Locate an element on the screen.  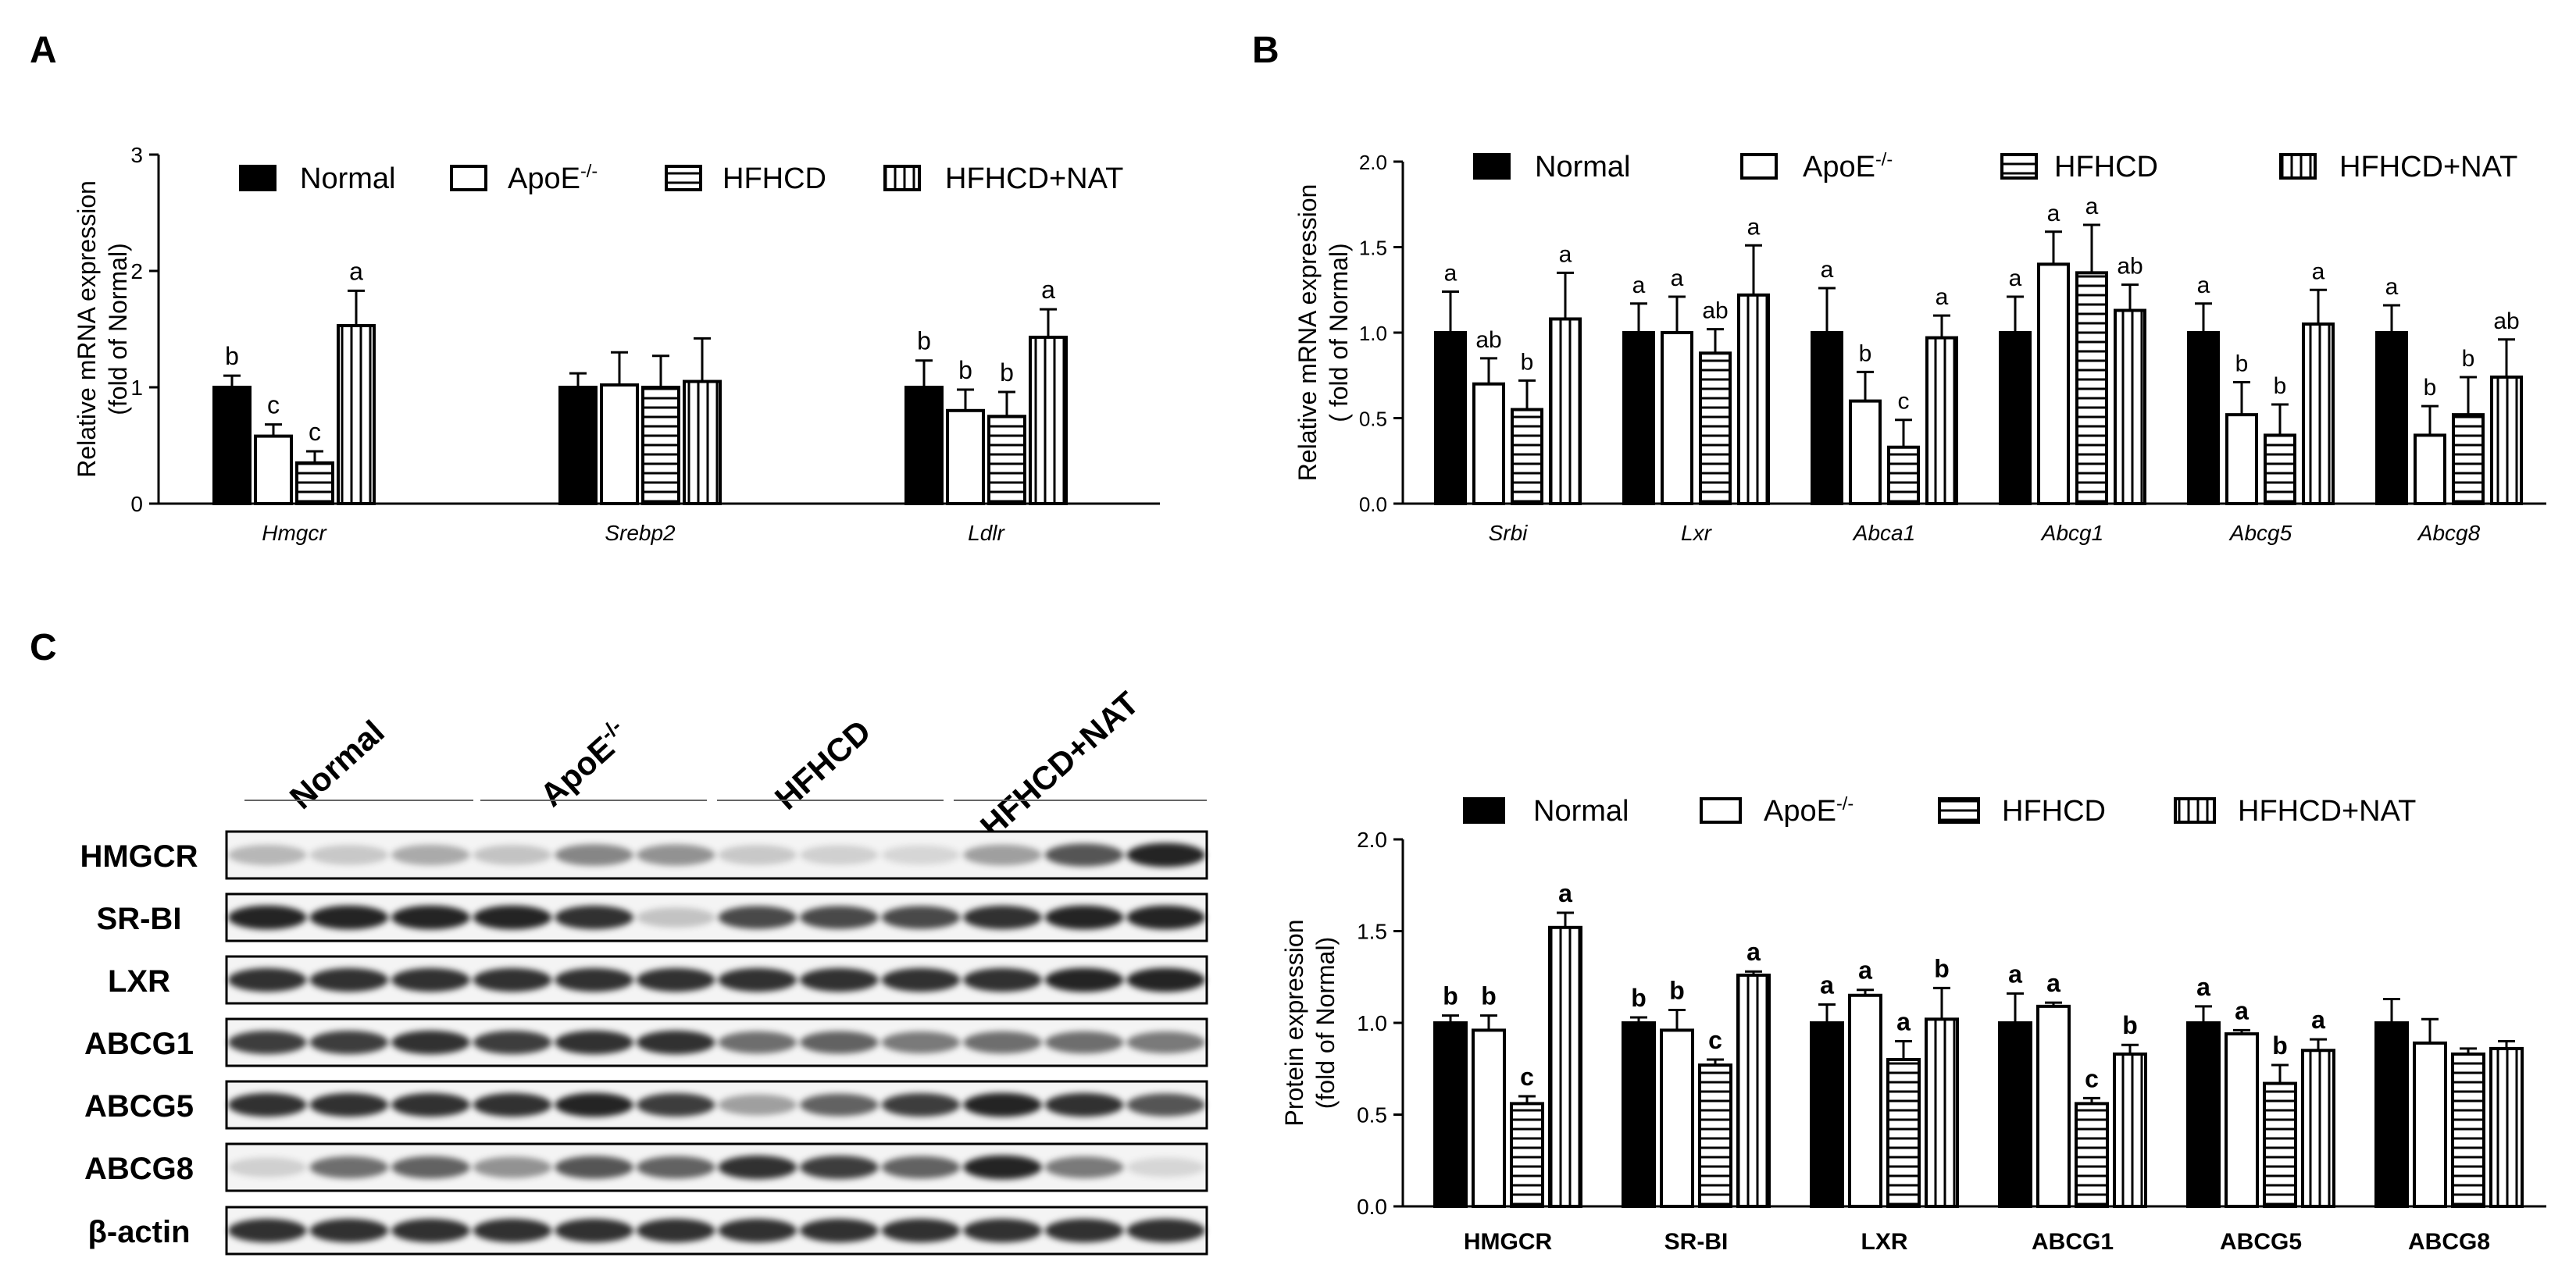
y-axis-title: ( fold of Normal) is located at coordinates (1339, 332).